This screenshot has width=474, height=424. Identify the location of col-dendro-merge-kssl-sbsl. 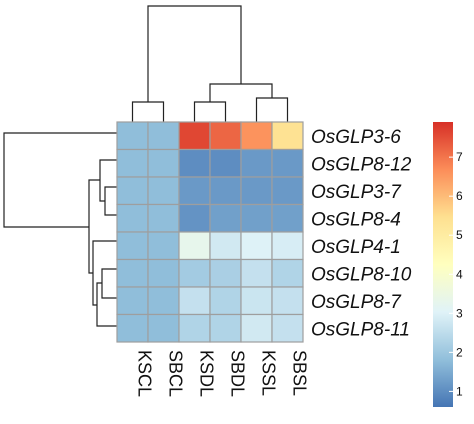
(272, 109).